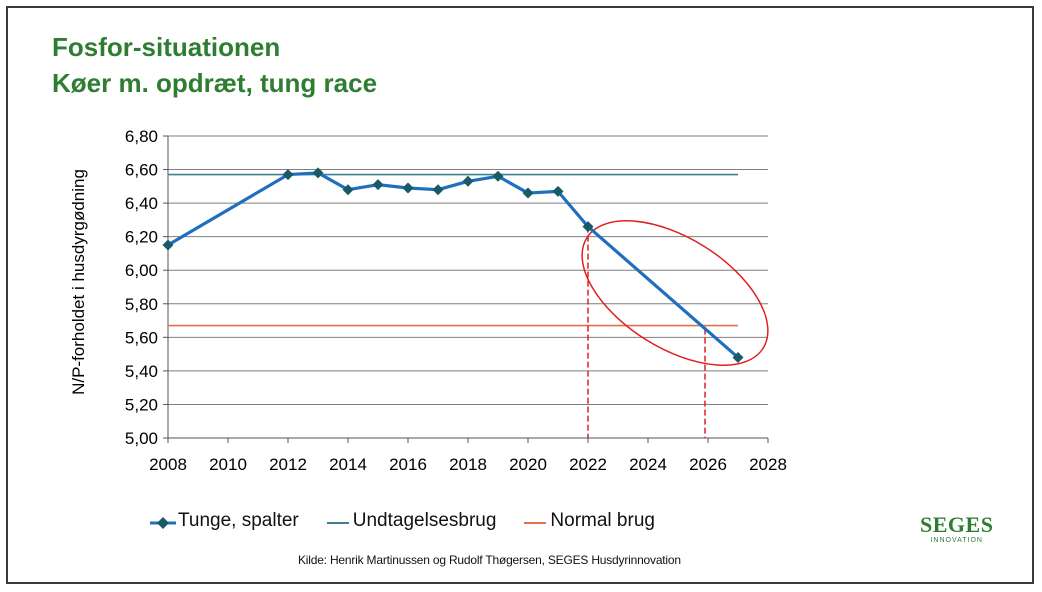 Image resolution: width=1042 pixels, height=592 pixels. What do you see at coordinates (408, 464) in the screenshot?
I see `x-tick-label: 2016` at bounding box center [408, 464].